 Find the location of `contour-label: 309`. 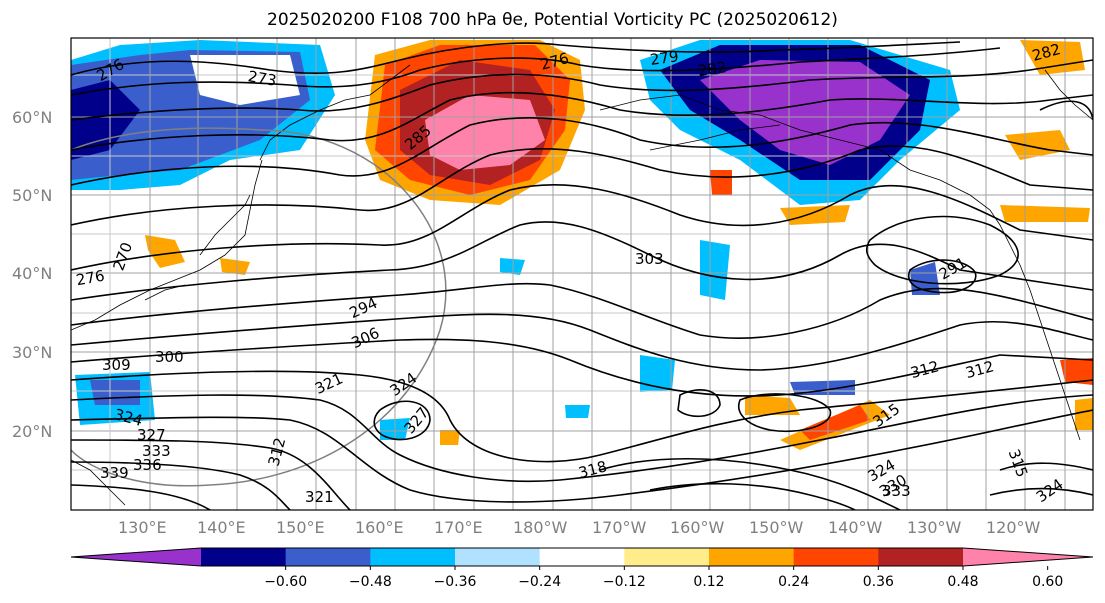

contour-label: 309 is located at coordinates (116, 365).